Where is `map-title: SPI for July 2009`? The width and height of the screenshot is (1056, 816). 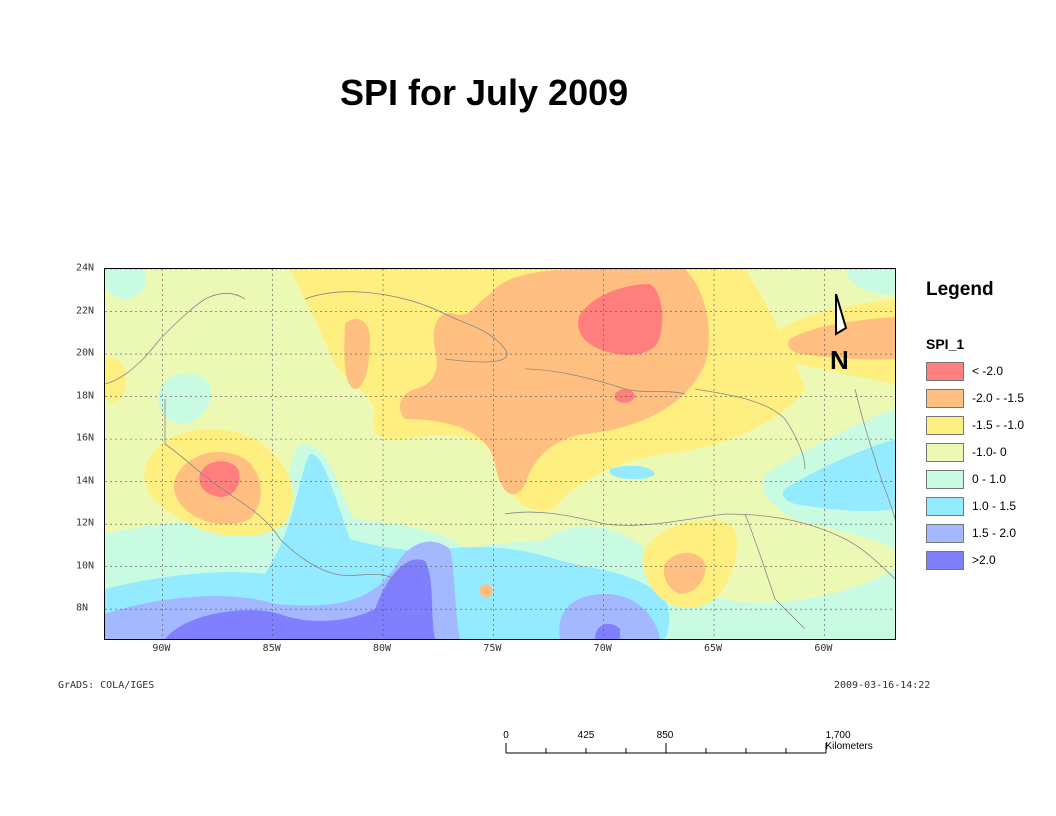
map-title: SPI for July 2009 is located at coordinates (484, 92).